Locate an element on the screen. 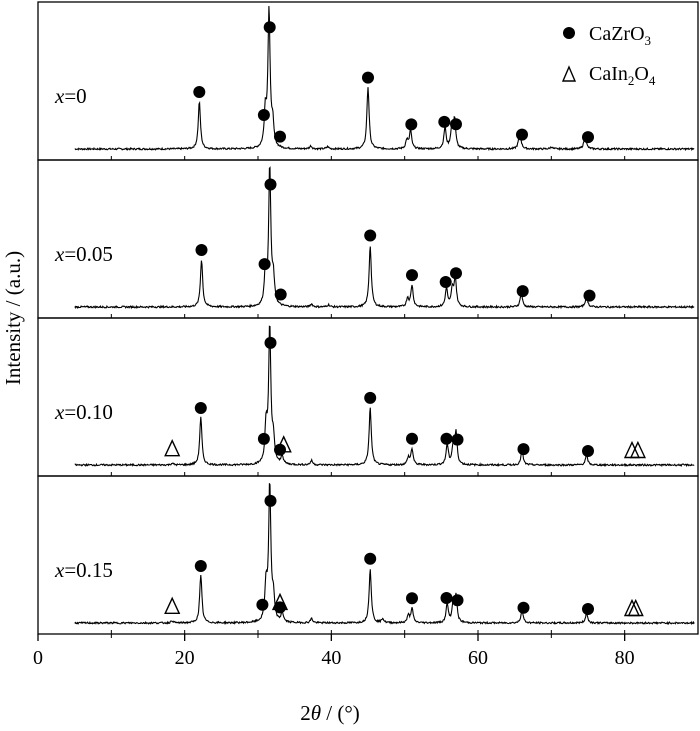 The width and height of the screenshot is (700, 731). x-tick-label: 20 is located at coordinates (185, 658).